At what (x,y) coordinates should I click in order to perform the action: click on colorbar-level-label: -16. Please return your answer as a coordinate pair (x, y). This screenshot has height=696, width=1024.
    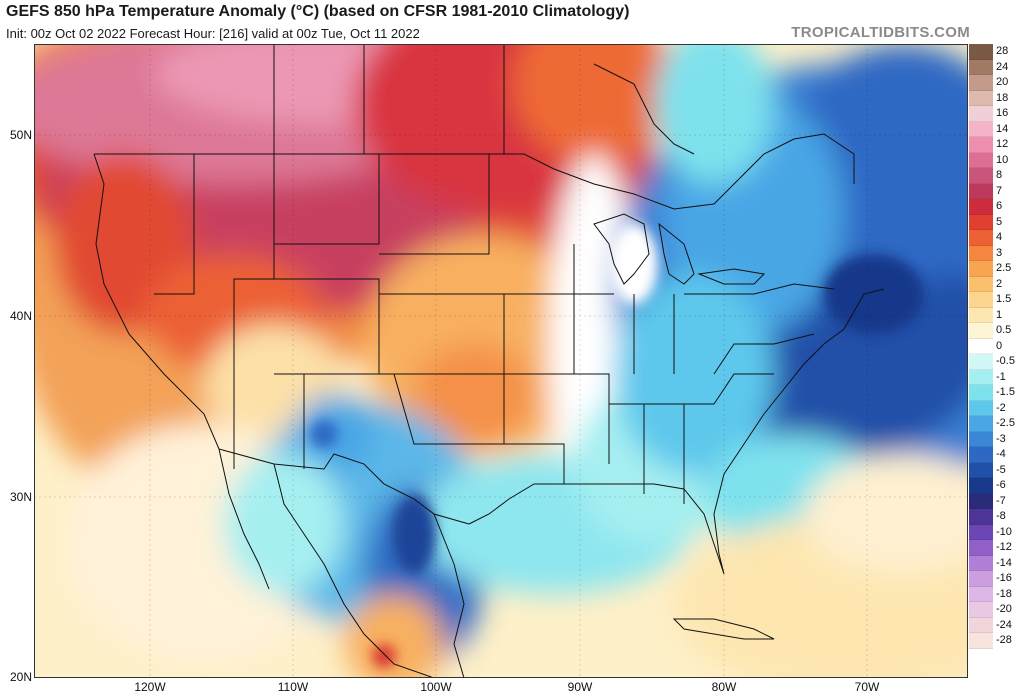
    Looking at the image, I should click on (1004, 578).